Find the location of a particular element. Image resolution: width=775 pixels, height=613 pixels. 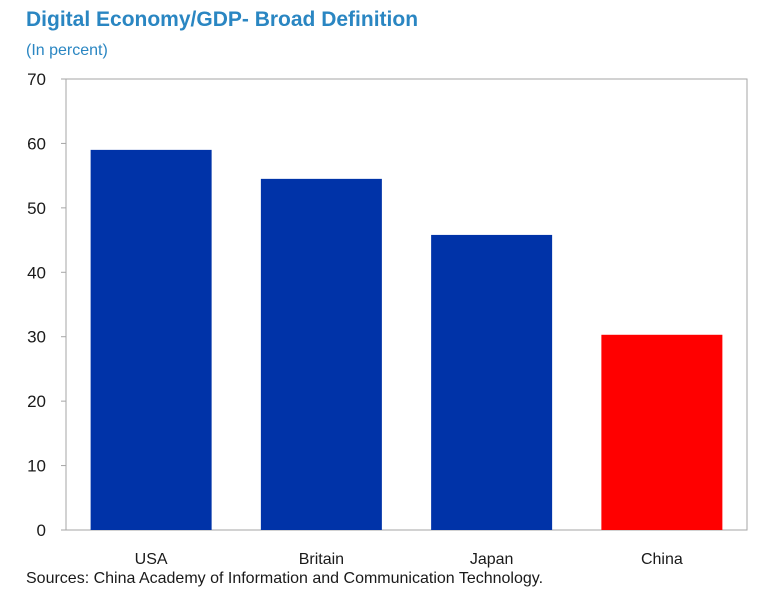

y-tick-label: 50 is located at coordinates (36, 208).